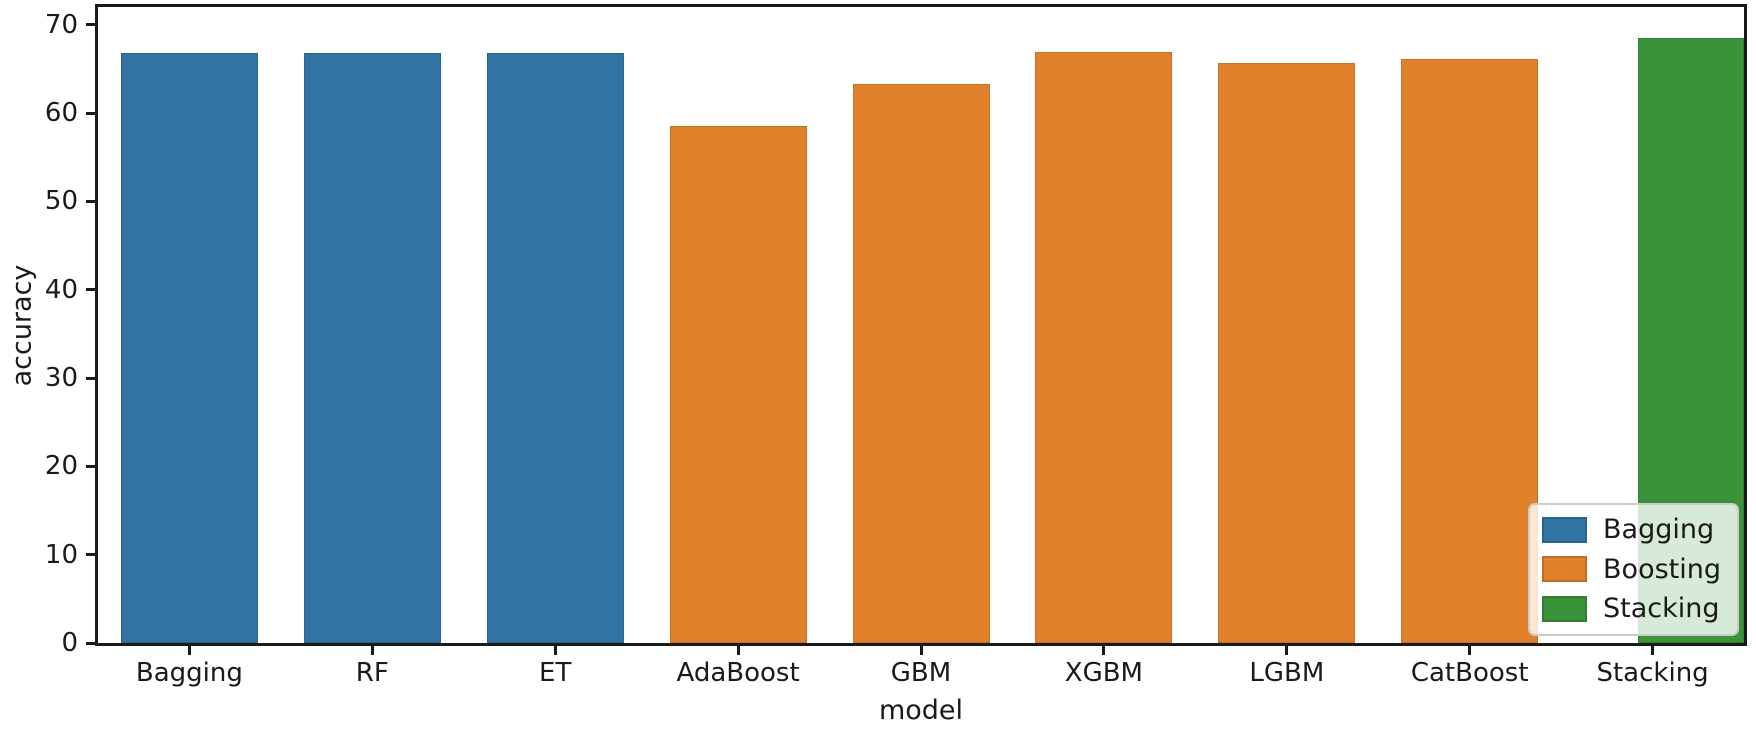 The image size is (1756, 734). What do you see at coordinates (555, 347) in the screenshot?
I see `bar-et` at bounding box center [555, 347].